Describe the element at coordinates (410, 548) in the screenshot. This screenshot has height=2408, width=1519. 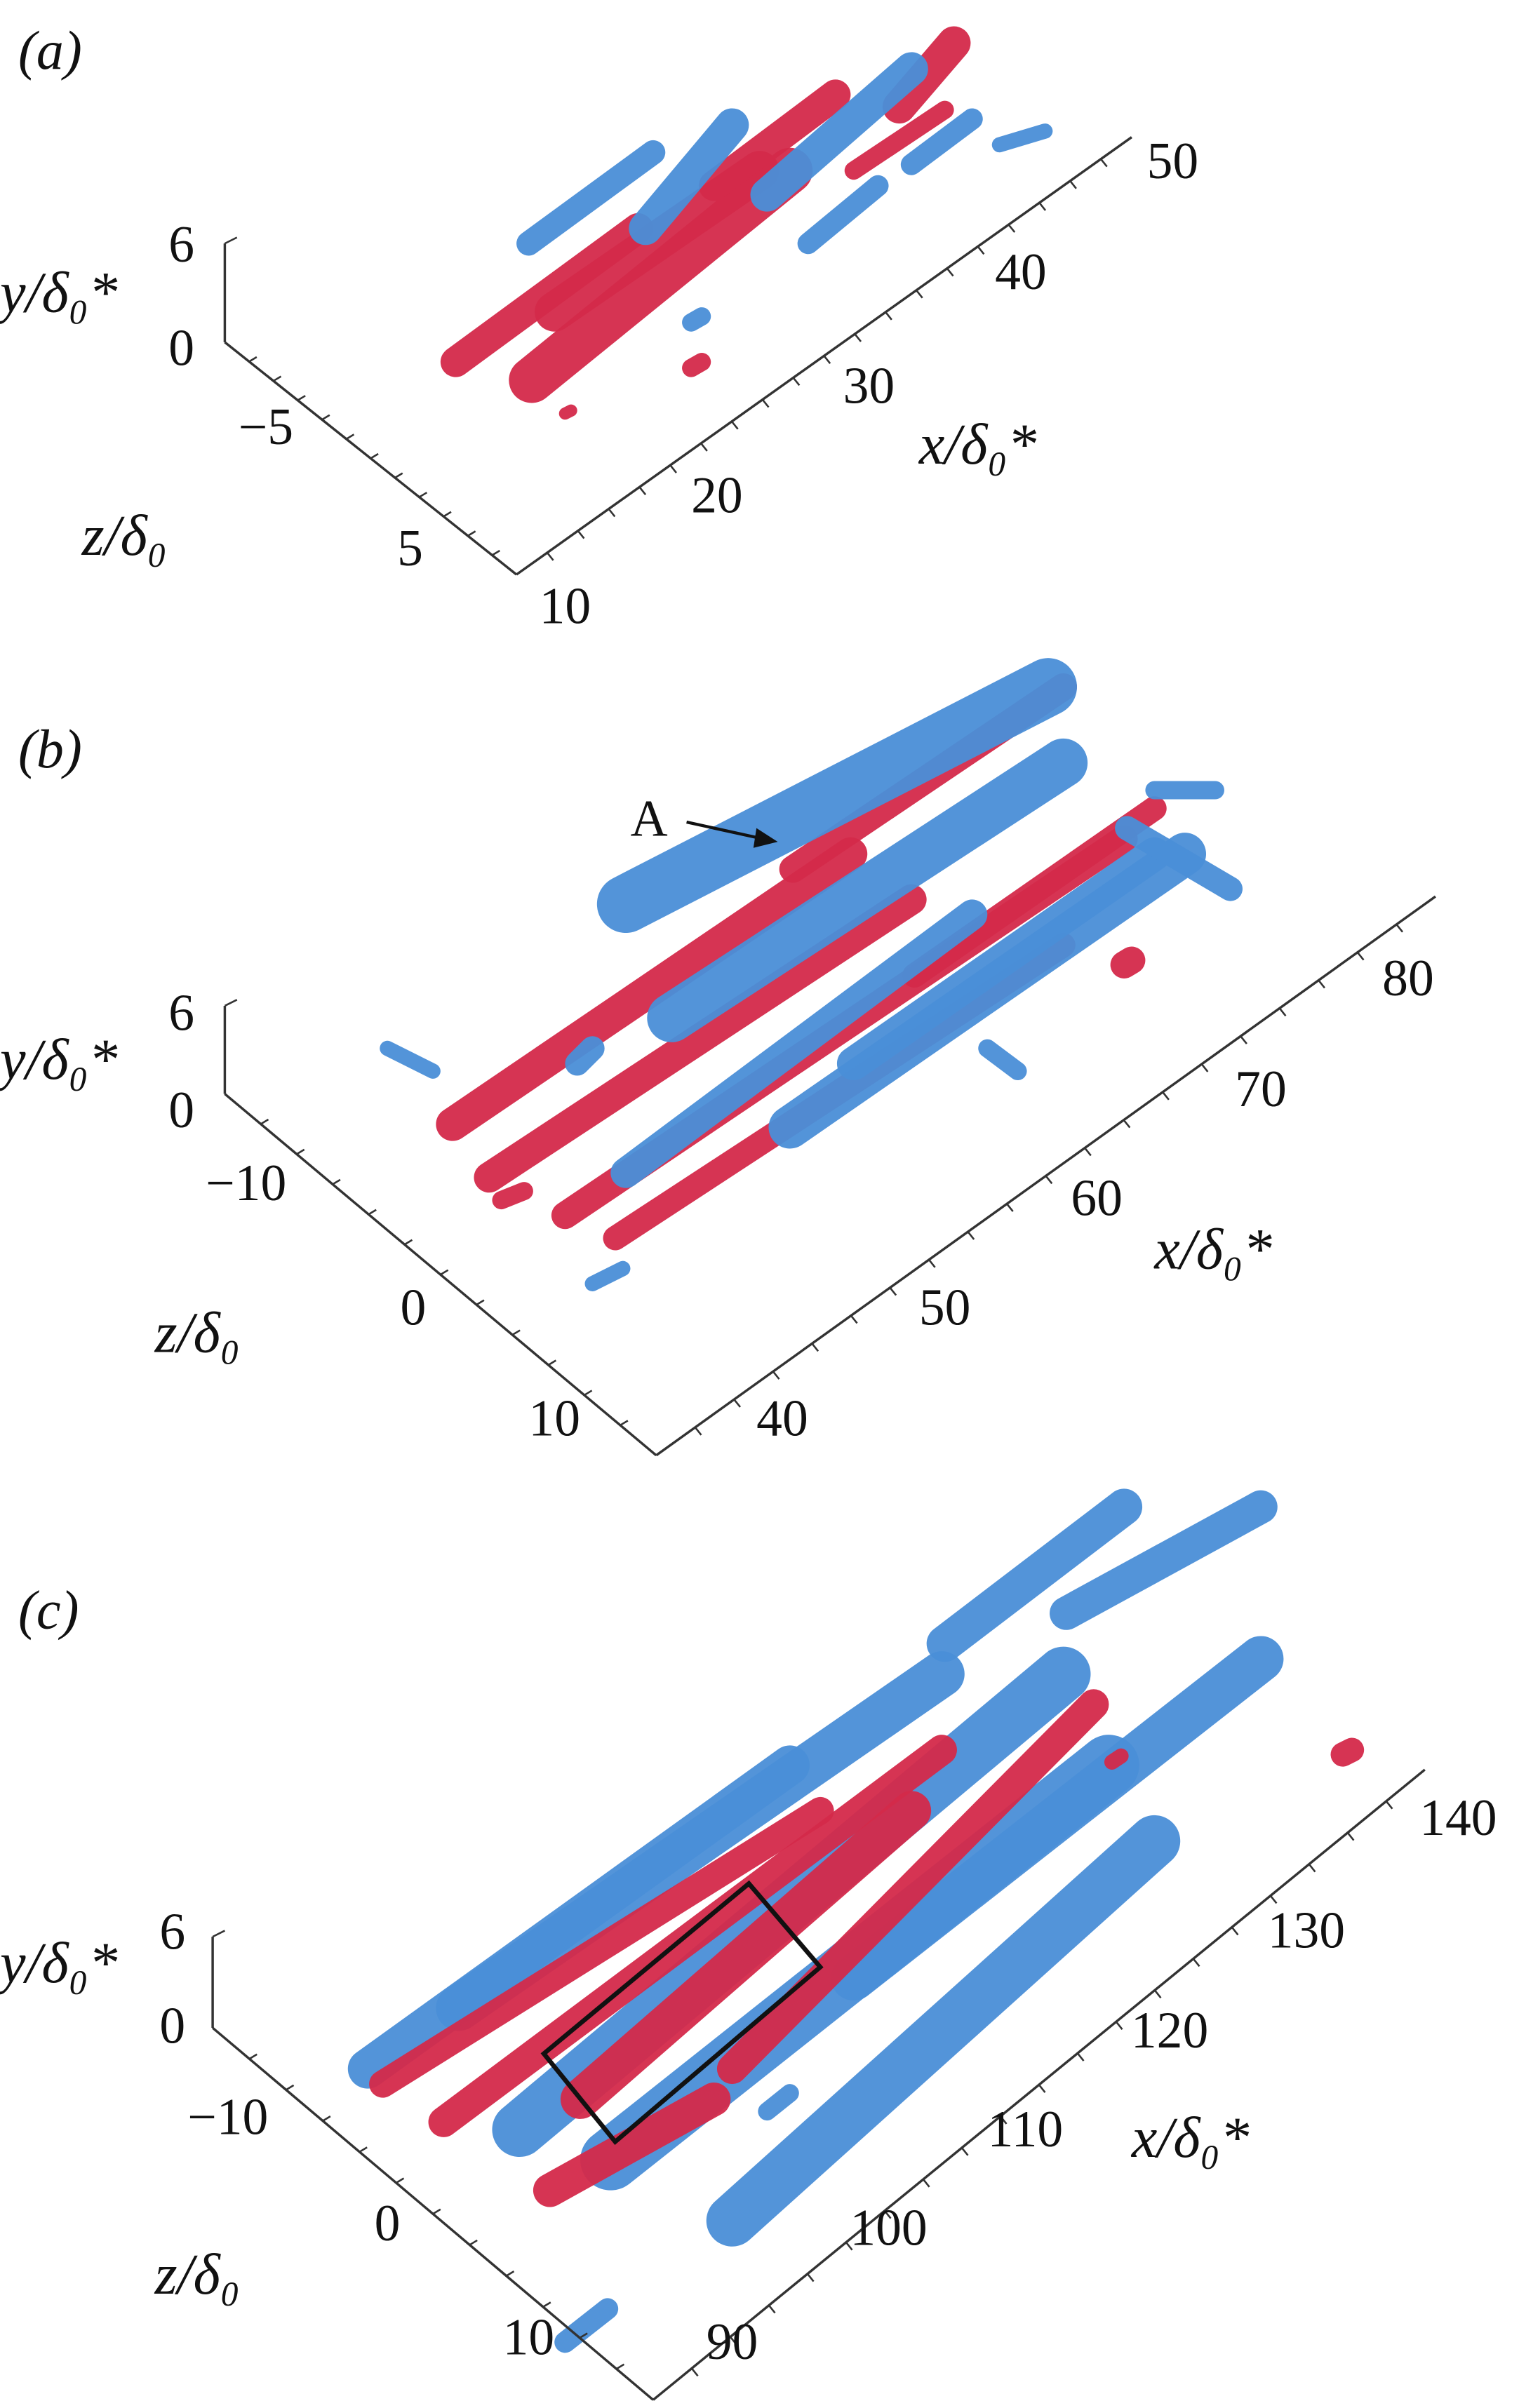
I see `z-tick-label: 5` at that location.